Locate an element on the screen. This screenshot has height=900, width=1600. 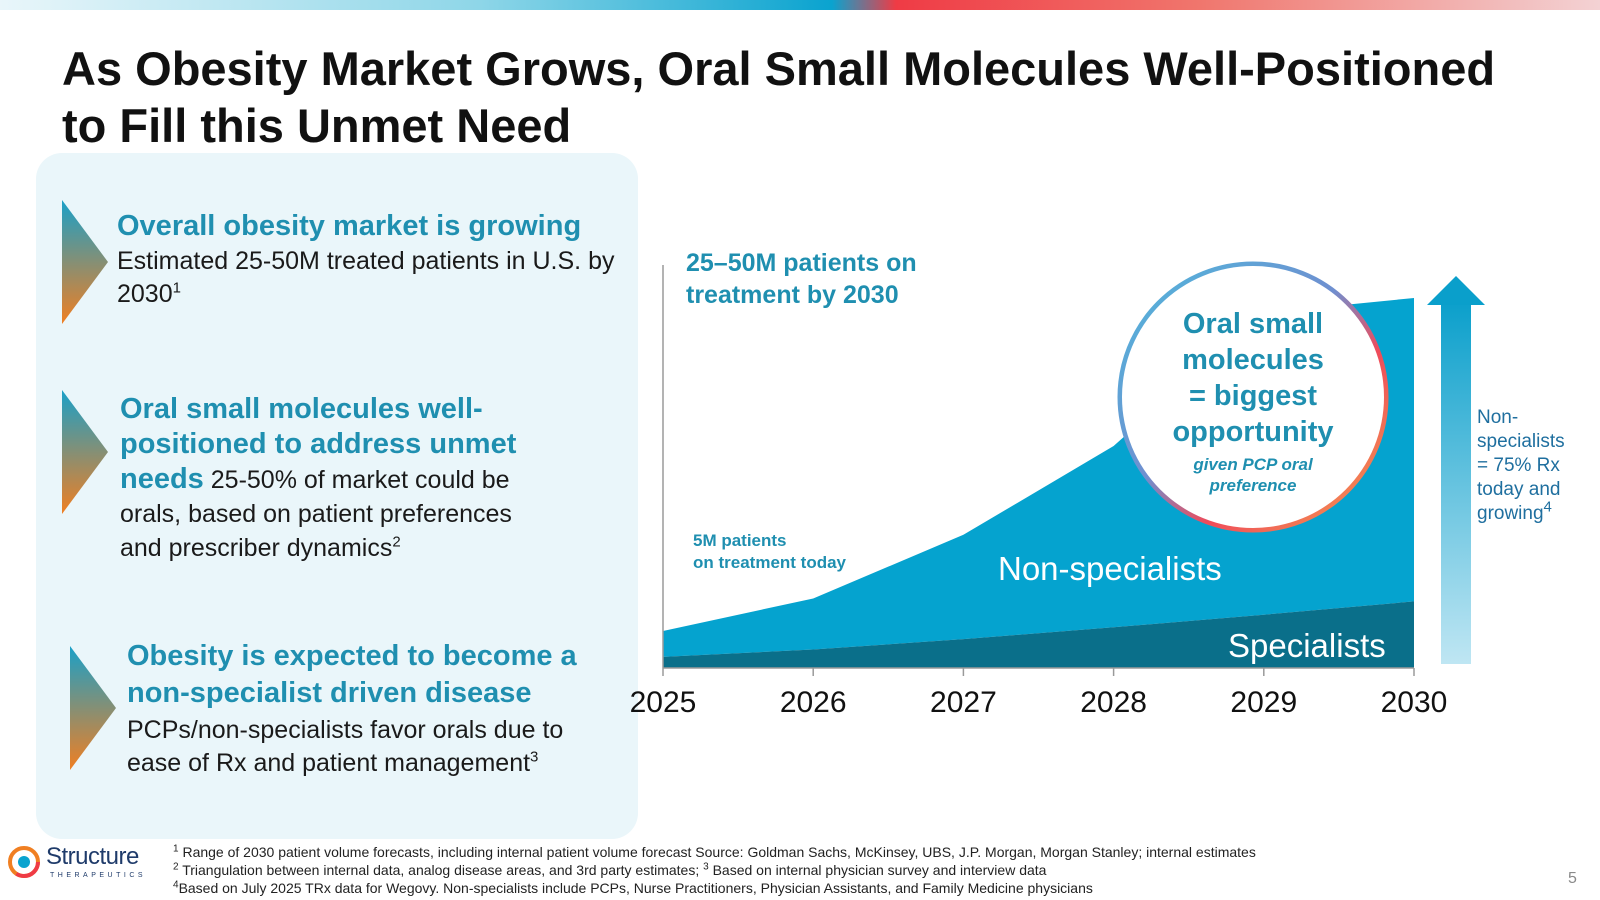
growth-note-line-3: = 75% Rx is located at coordinates (1518, 465).